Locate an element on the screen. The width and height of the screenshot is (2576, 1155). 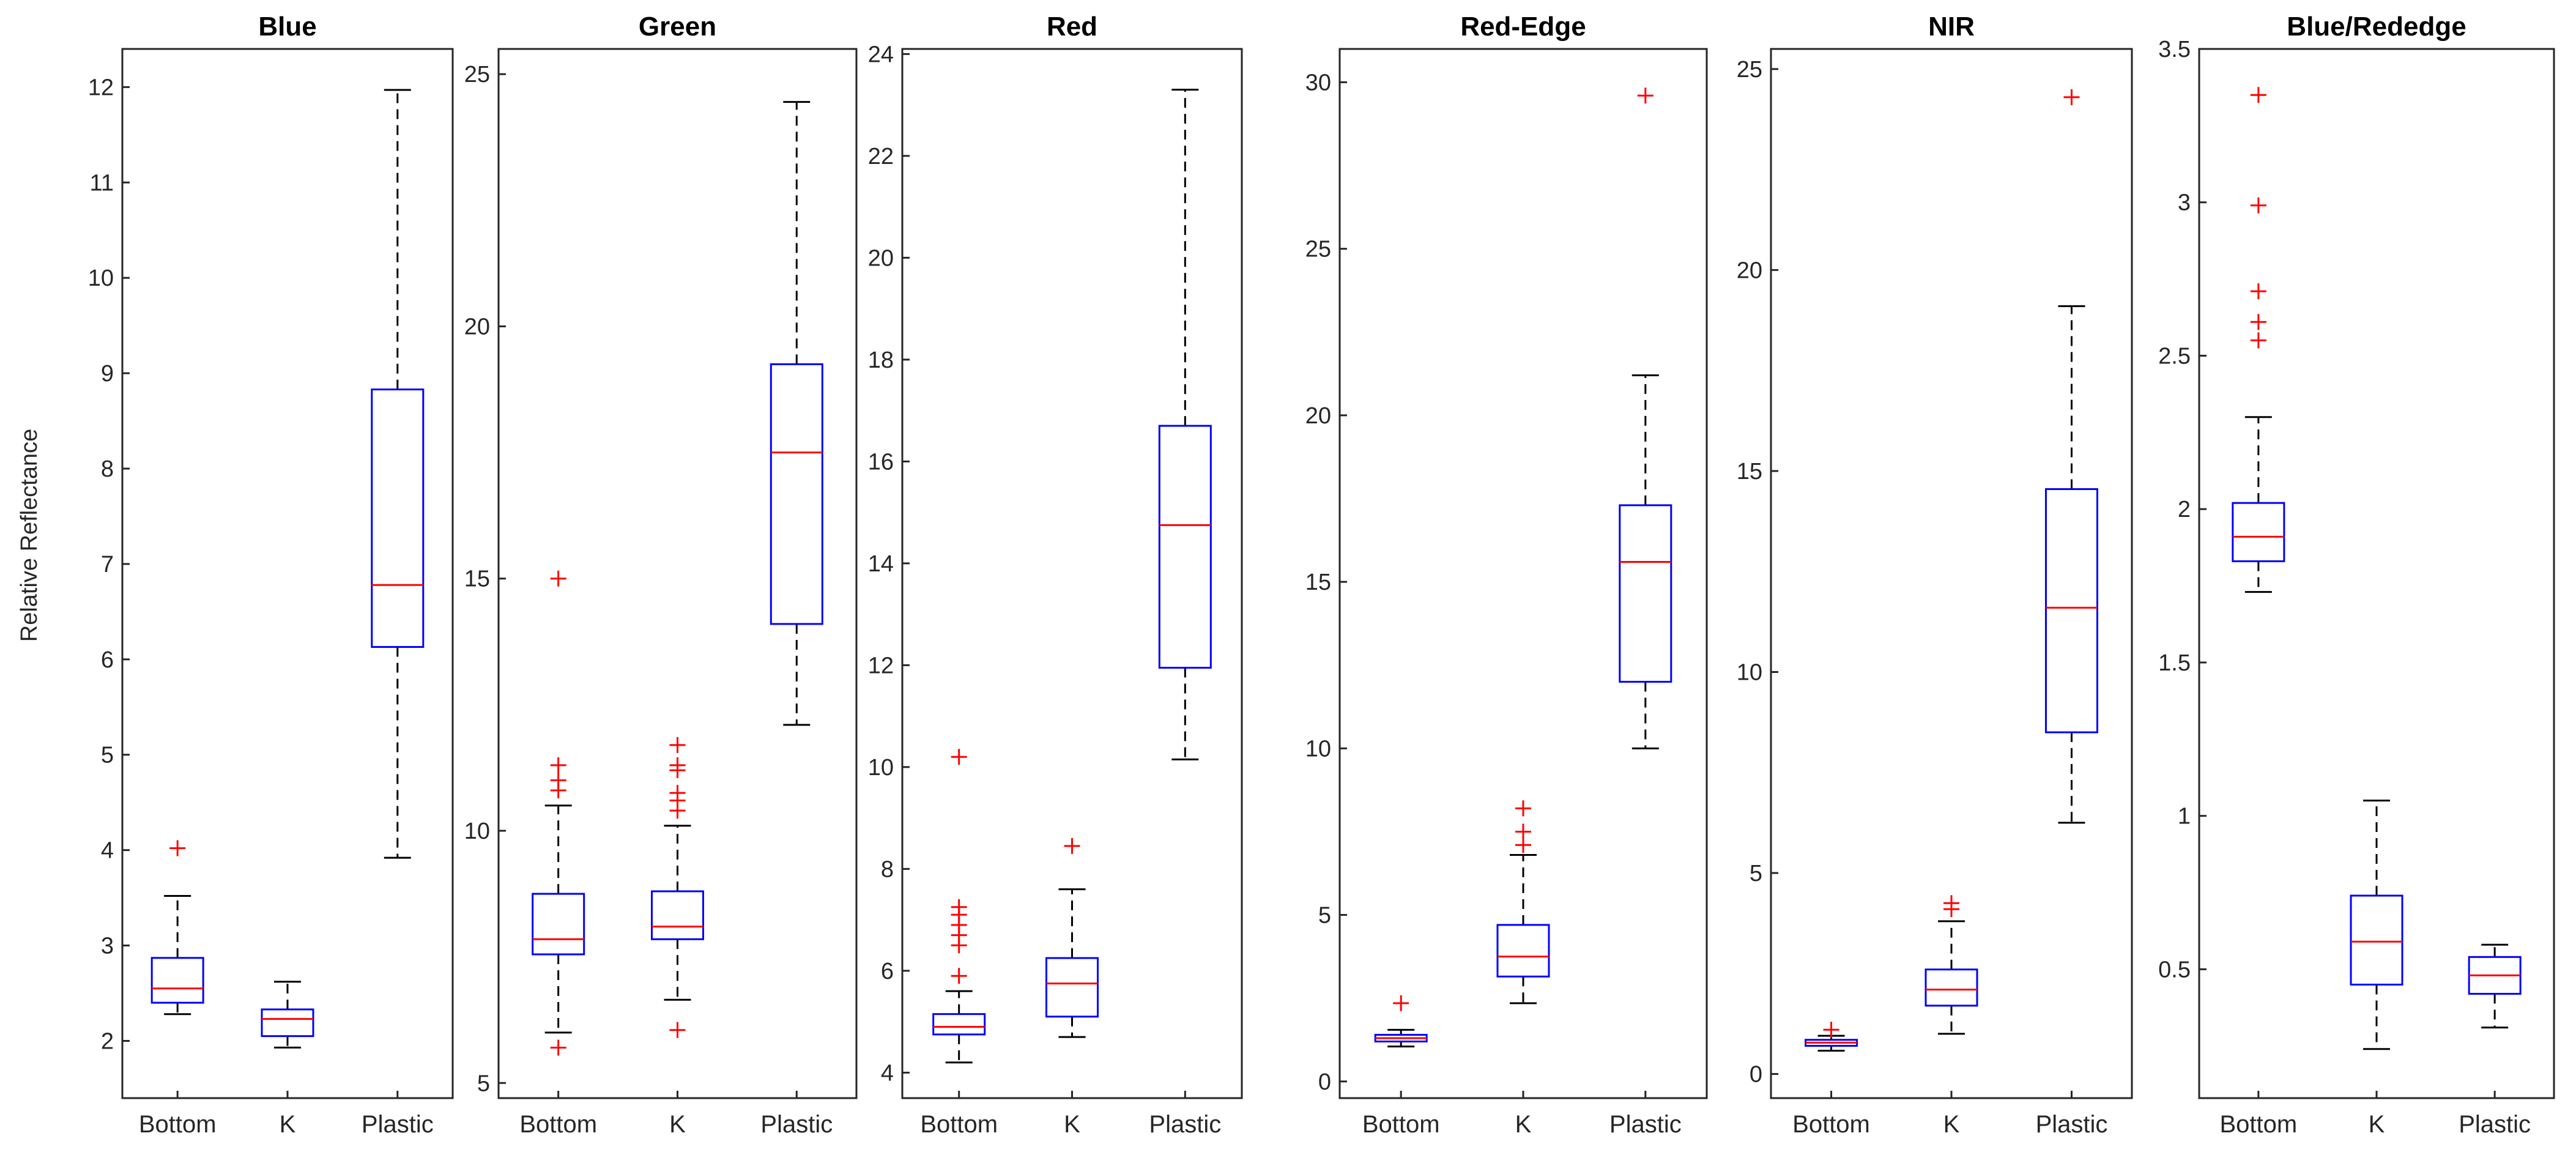
y-tick-label: 16 is located at coordinates (881, 462).